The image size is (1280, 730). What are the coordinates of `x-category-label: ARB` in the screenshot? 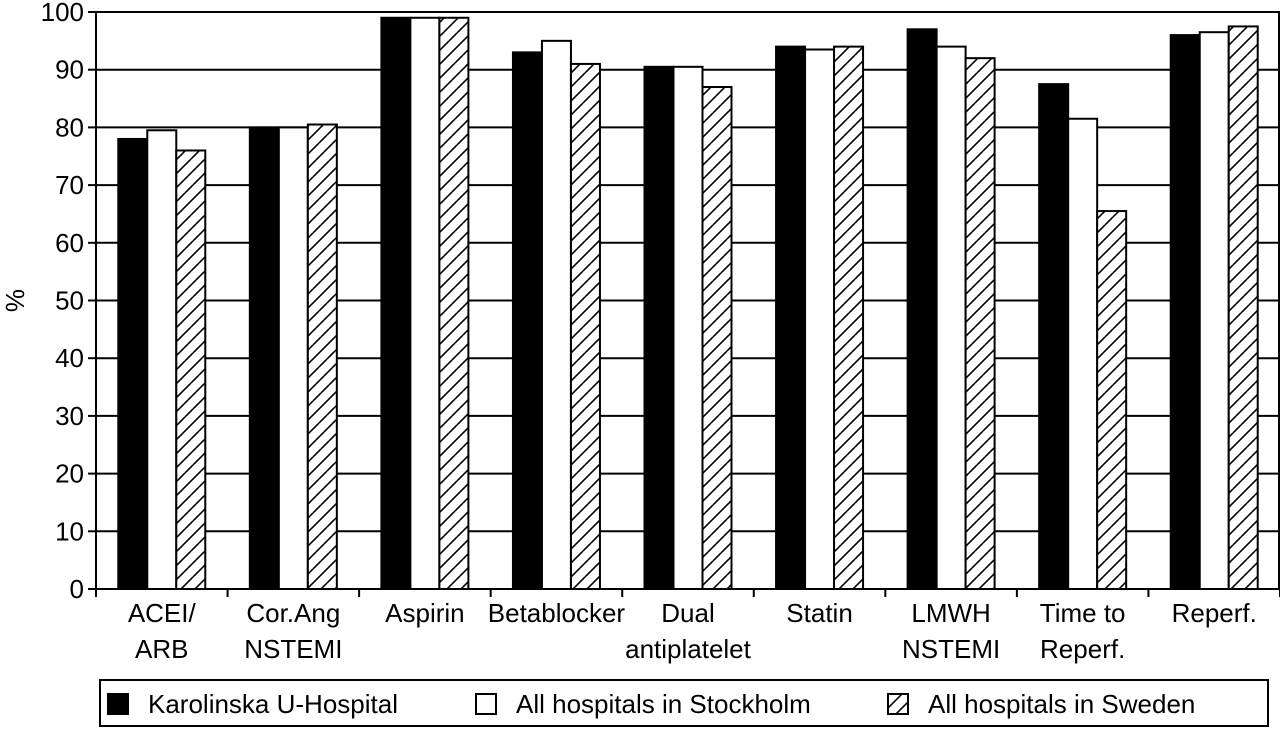 It's located at (161, 649).